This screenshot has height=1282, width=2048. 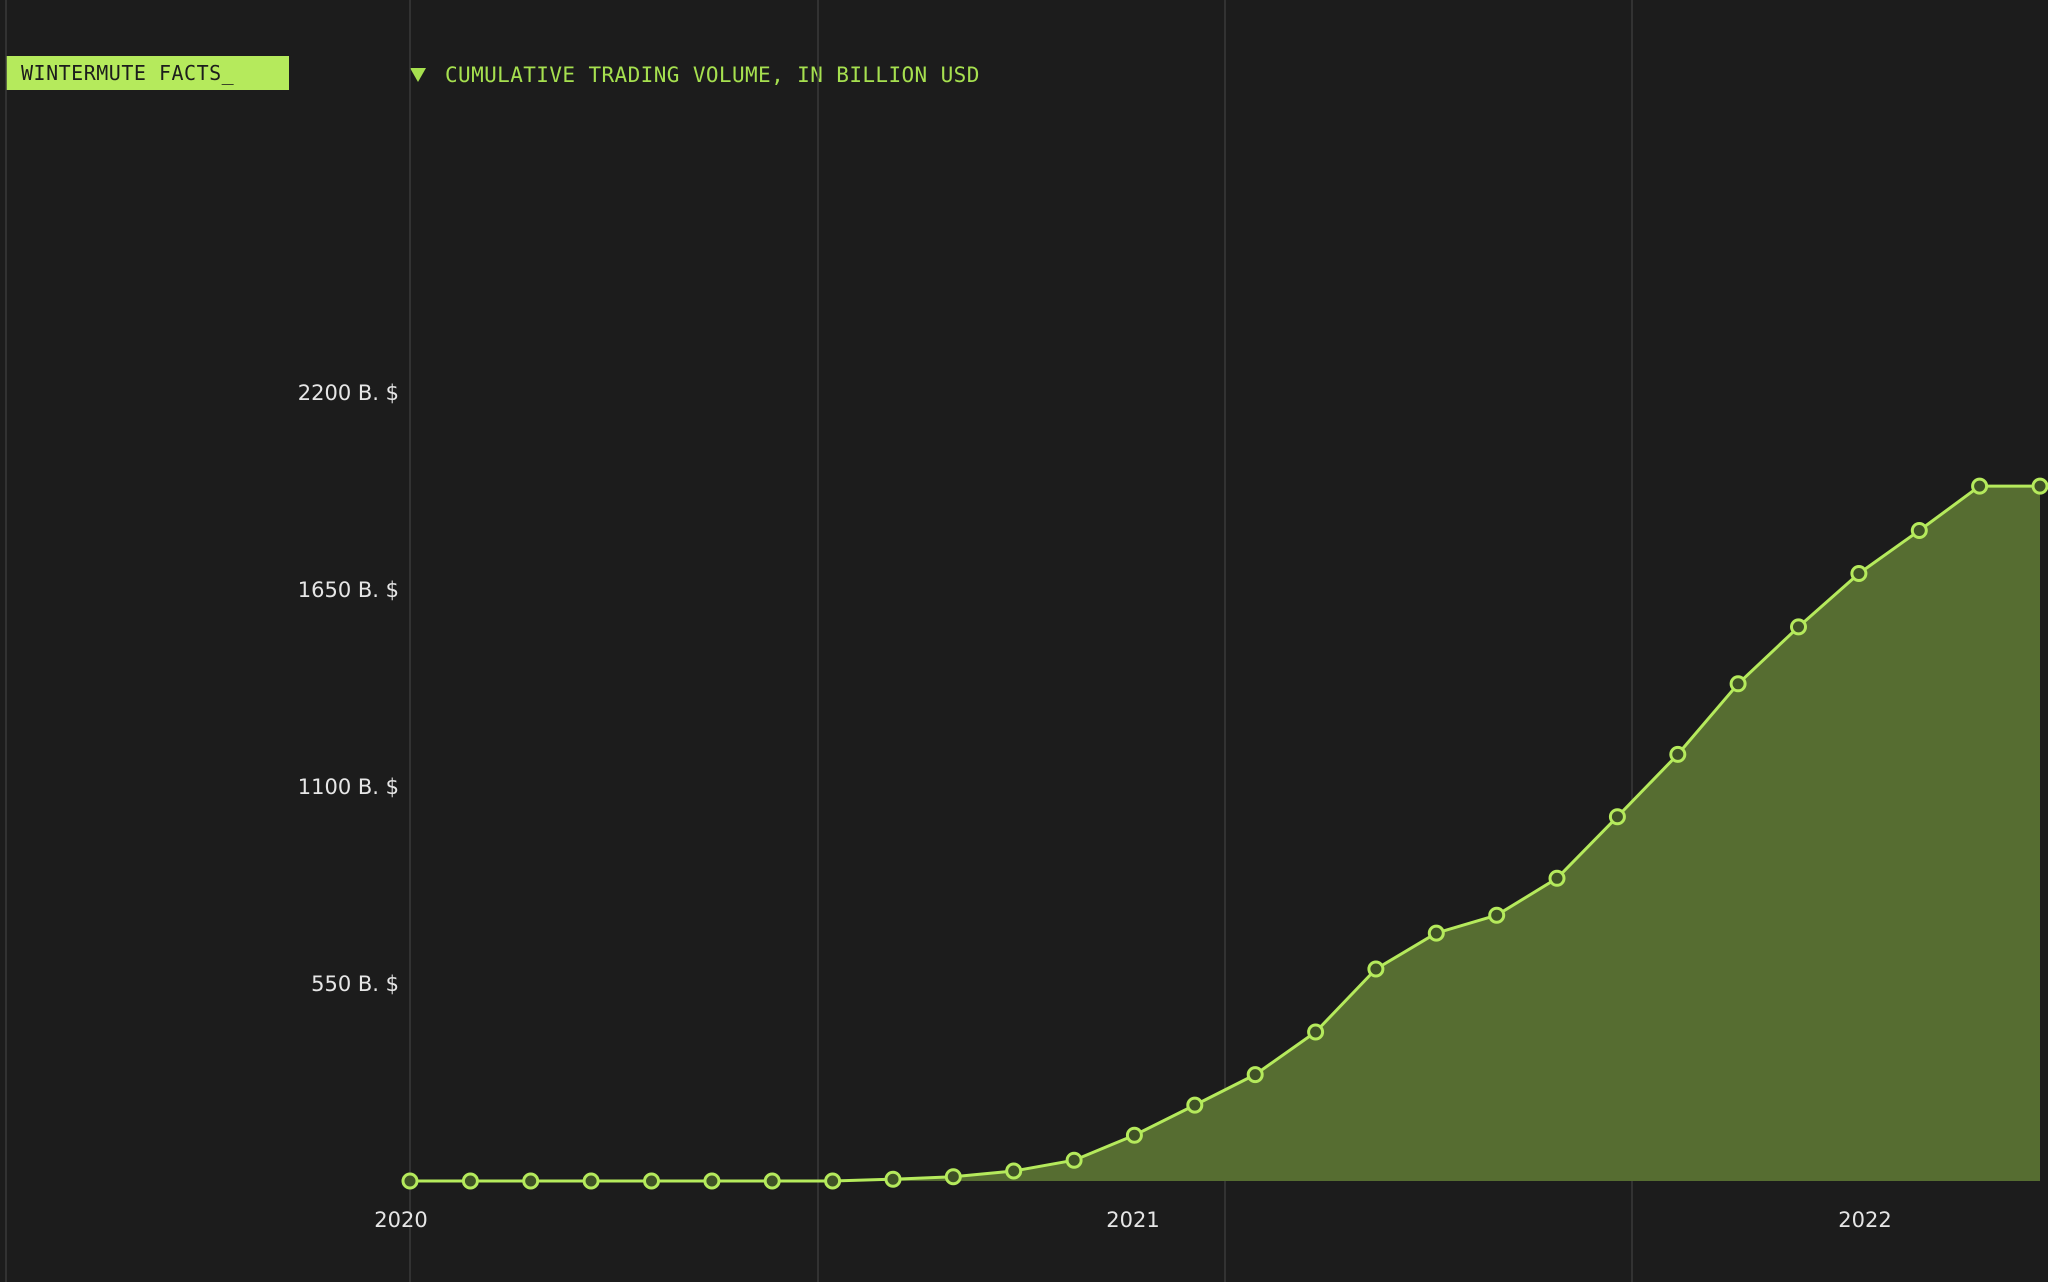 I want to click on x-tick-label: 2020, so click(x=400, y=1220).